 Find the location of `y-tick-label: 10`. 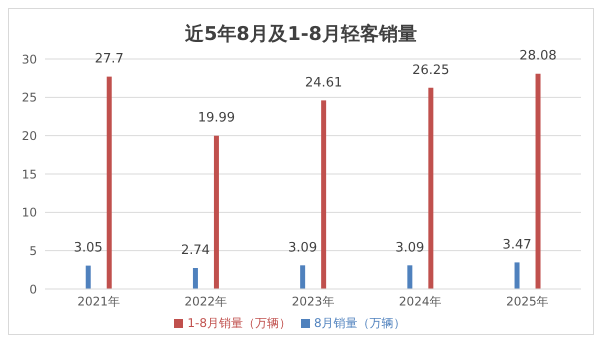

y-tick-label: 10 is located at coordinates (29, 213).